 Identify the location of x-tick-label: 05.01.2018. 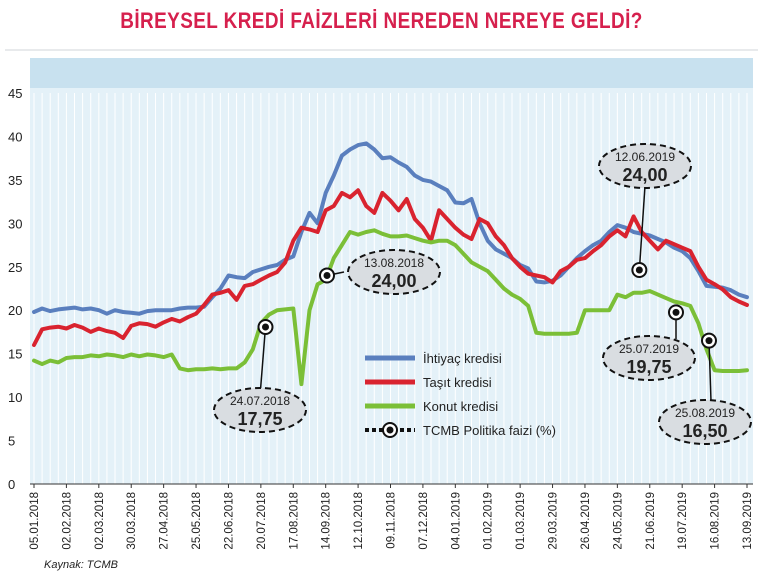
(35, 521).